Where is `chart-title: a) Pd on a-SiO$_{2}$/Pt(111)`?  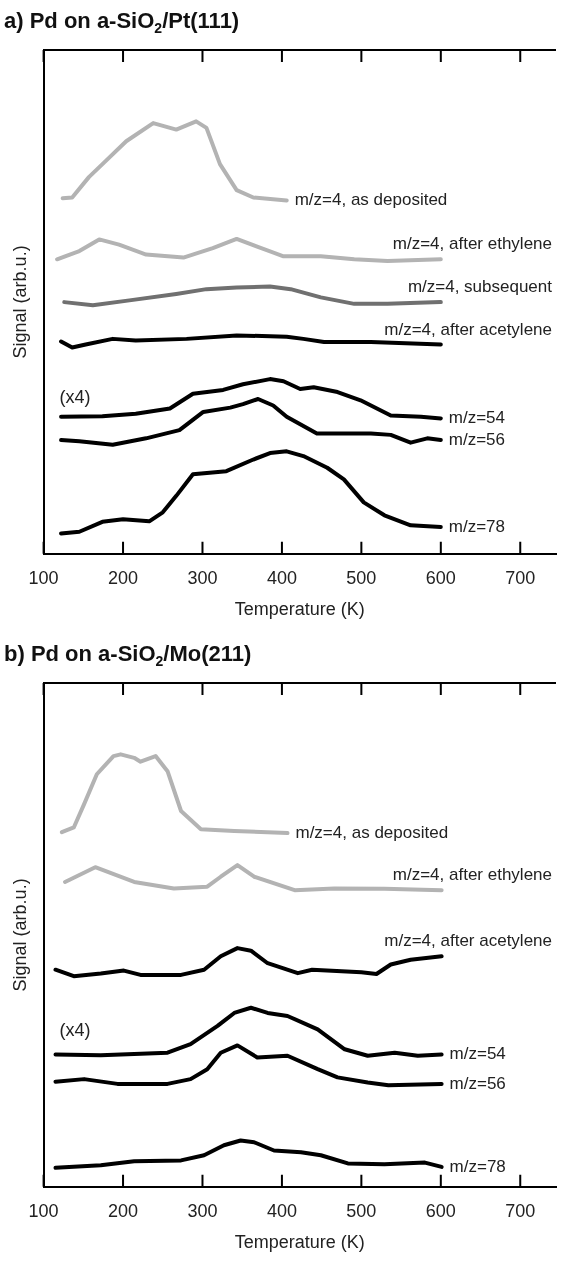
chart-title: a) Pd on a-SiO$_{2}$/Pt(111) is located at coordinates (122, 22).